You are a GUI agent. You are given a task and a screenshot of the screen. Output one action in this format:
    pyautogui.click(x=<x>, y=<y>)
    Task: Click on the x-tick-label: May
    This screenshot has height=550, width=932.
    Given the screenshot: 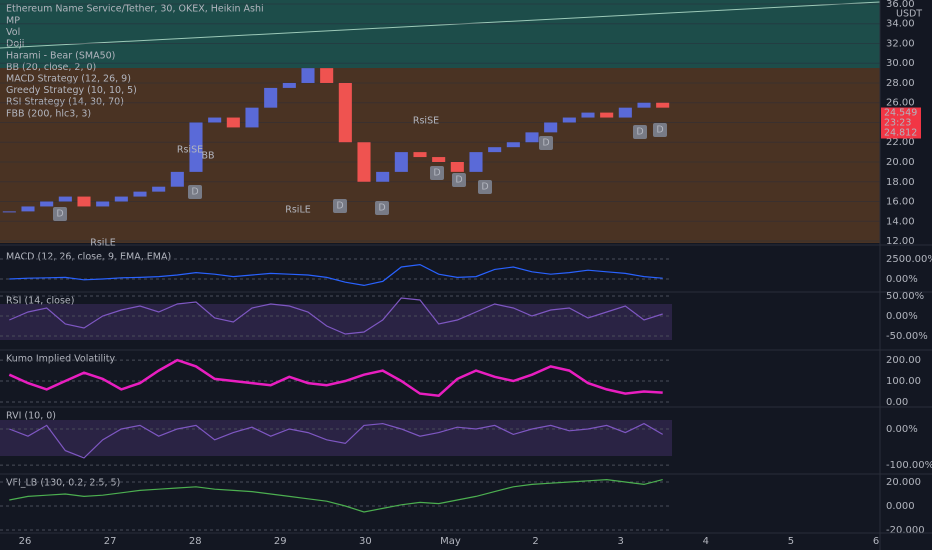 What is the action you would take?
    pyautogui.click(x=450, y=541)
    